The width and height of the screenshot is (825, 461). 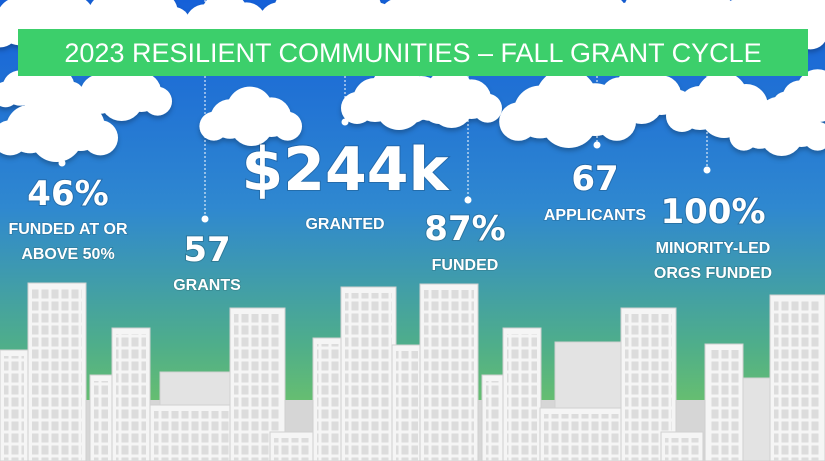 What do you see at coordinates (713, 273) in the screenshot?
I see `stat-label: ORGS FUNDED` at bounding box center [713, 273].